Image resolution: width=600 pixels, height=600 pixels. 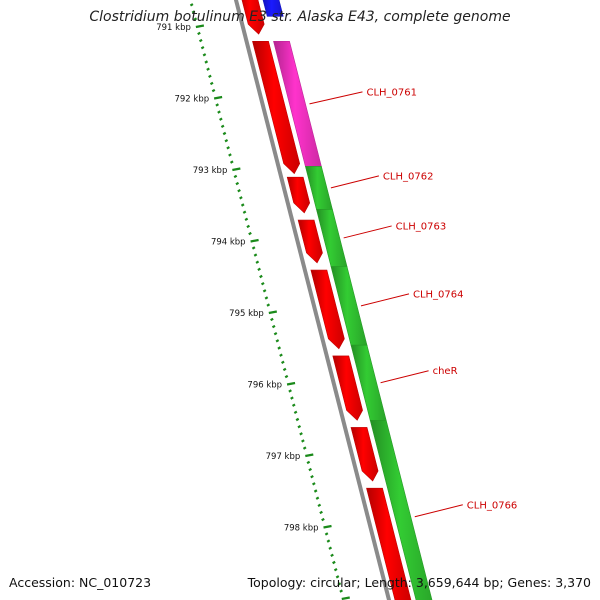 I want to click on tick-label: 794 kbp, so click(x=228, y=243).